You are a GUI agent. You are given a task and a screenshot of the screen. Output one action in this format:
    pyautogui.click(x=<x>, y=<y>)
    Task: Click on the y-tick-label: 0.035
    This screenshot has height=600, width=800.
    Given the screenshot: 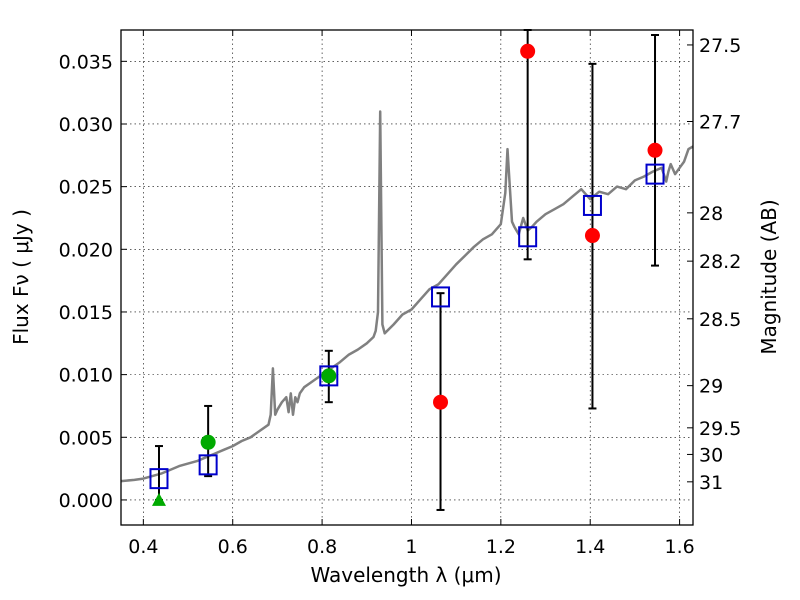 What is the action you would take?
    pyautogui.click(x=86, y=62)
    